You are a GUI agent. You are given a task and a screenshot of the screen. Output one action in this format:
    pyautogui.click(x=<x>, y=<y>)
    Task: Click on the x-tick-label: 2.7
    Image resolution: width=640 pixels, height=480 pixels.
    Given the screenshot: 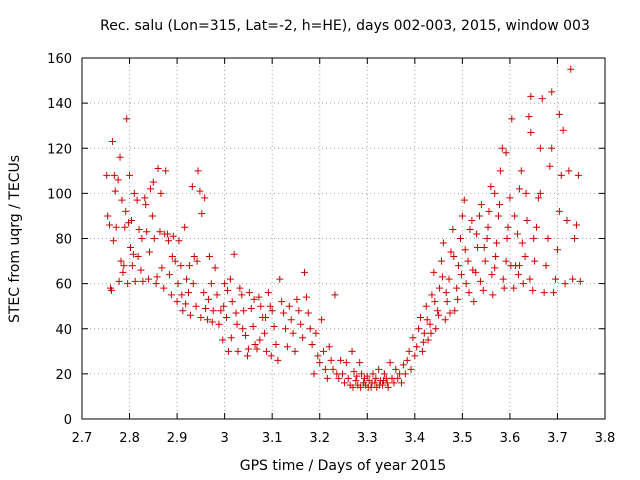 What is the action you would take?
    pyautogui.click(x=82, y=438)
    